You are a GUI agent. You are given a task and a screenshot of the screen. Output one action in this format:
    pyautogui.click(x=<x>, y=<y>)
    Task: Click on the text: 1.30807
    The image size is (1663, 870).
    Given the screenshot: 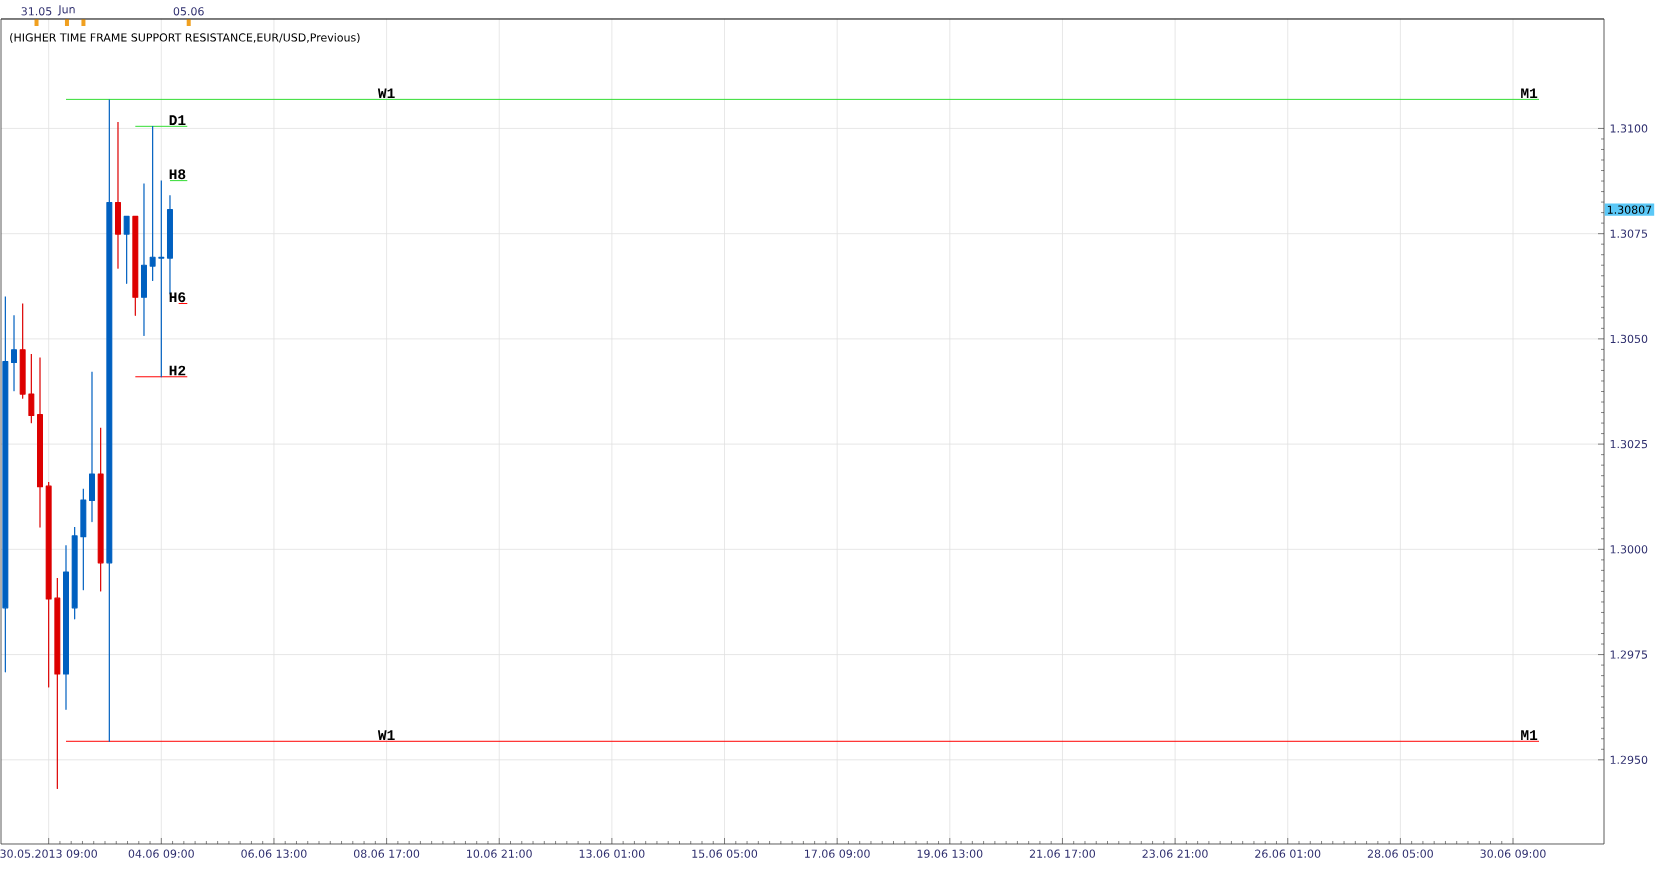 What is the action you would take?
    pyautogui.click(x=1629, y=209)
    